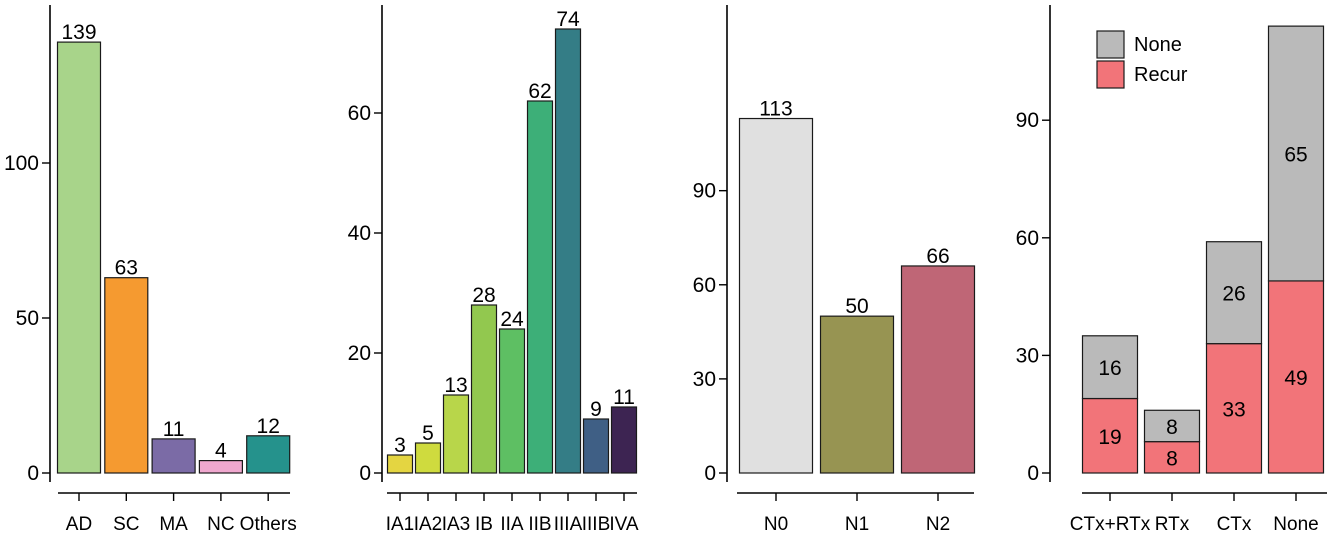 The image size is (1341, 544). I want to click on x-tick-label: IA3, so click(456, 524).